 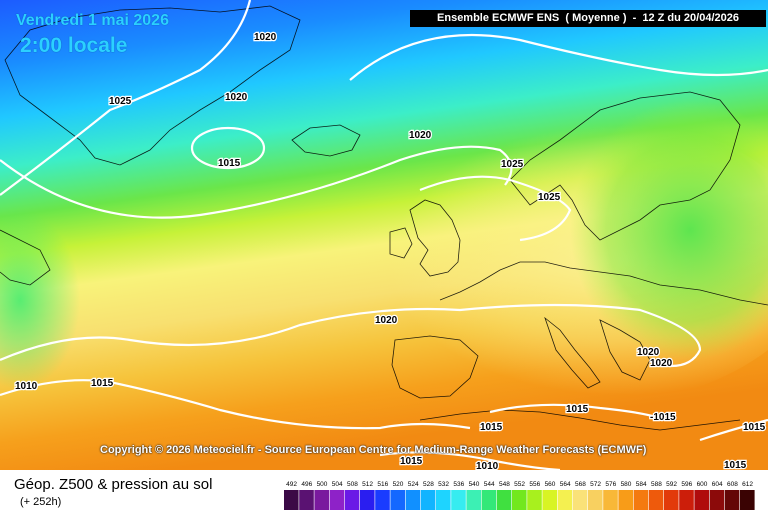 What do you see at coordinates (656, 484) in the screenshot?
I see `legend-tick-label: 588` at bounding box center [656, 484].